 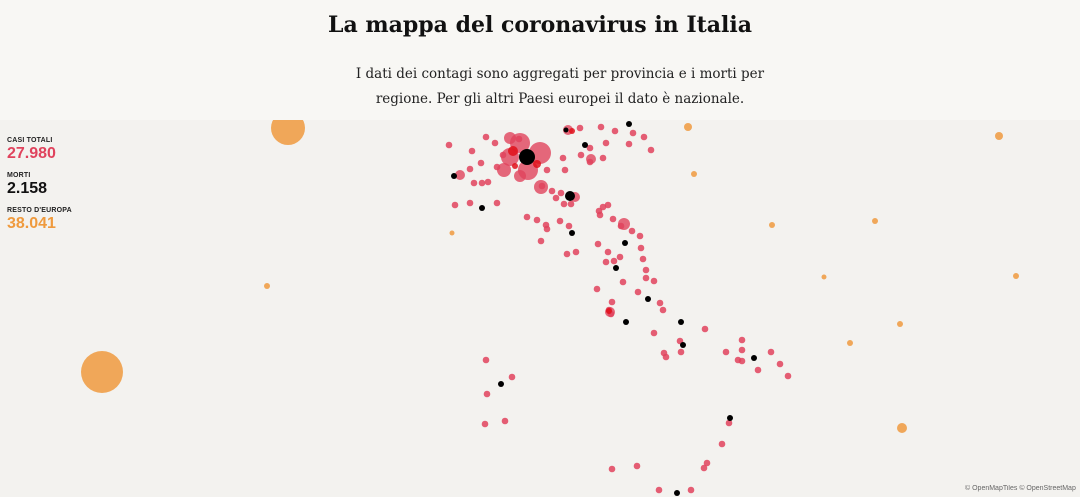 I want to click on openmaptiles-link: © OpenMapTiles, so click(x=991, y=488).